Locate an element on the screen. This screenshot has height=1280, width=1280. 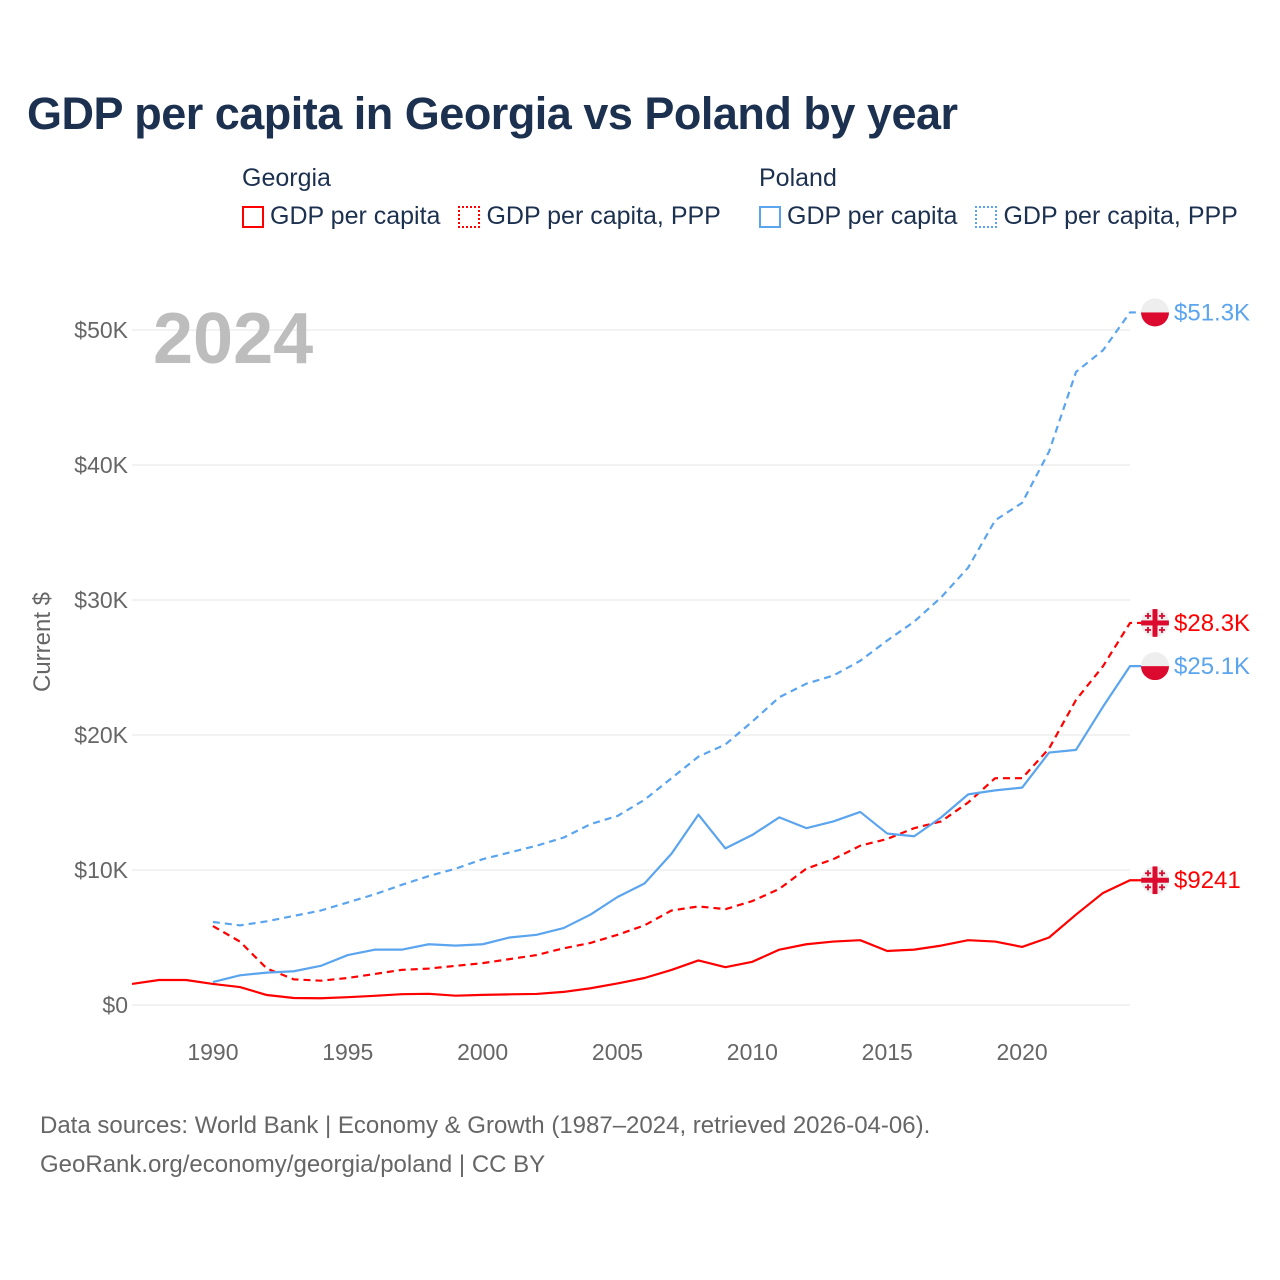
y-tick-label: $10K is located at coordinates (101, 870).